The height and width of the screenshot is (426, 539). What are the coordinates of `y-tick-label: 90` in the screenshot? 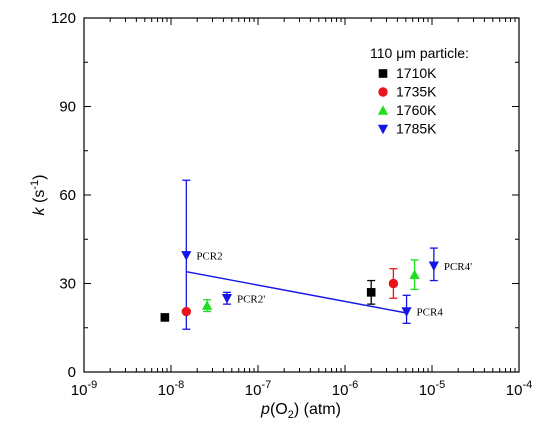 It's located at (67, 107).